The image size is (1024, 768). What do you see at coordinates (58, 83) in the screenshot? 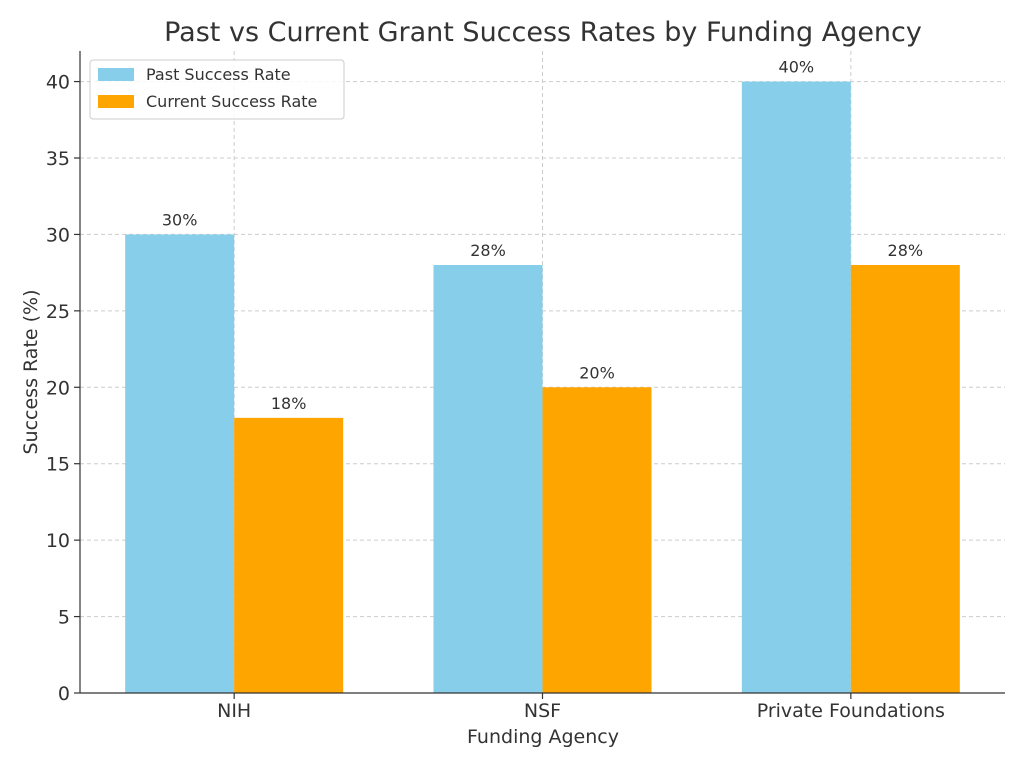
I see `y-tick-label: 40` at bounding box center [58, 83].